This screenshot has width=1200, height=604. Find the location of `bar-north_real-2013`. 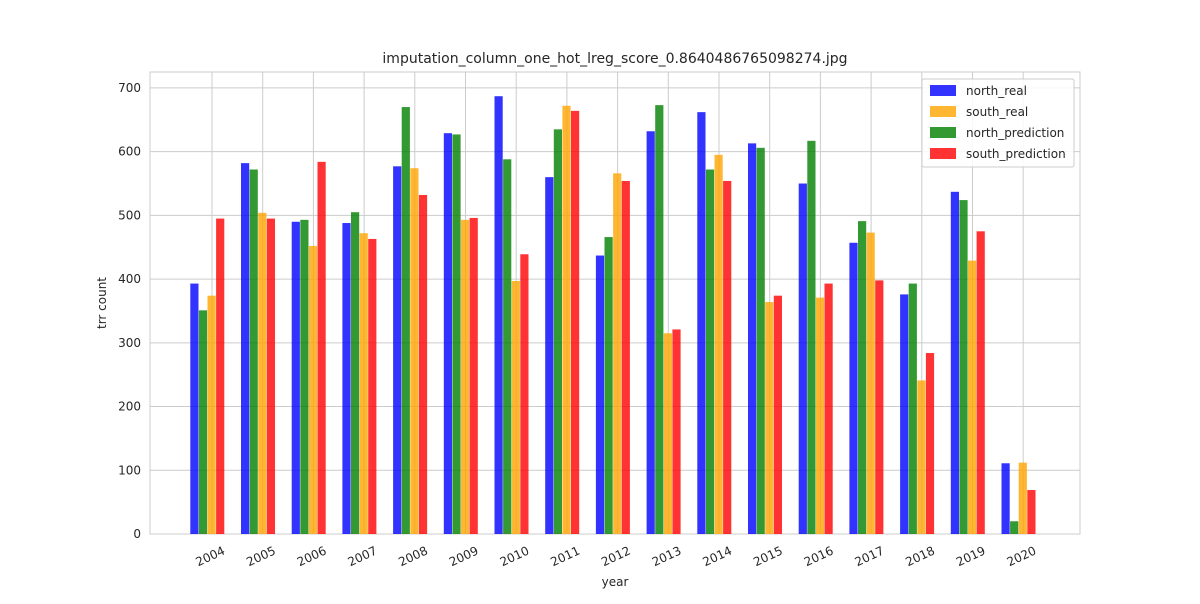

bar-north_real-2013 is located at coordinates (650, 333).